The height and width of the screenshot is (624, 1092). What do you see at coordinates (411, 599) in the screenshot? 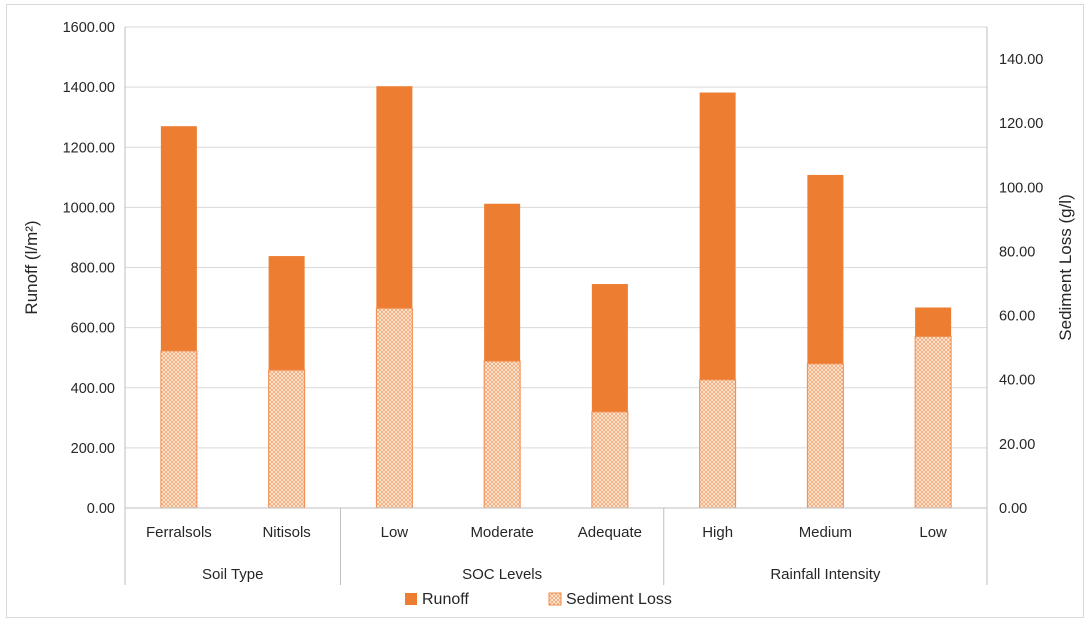
I see `legend-swatch-runoff` at bounding box center [411, 599].